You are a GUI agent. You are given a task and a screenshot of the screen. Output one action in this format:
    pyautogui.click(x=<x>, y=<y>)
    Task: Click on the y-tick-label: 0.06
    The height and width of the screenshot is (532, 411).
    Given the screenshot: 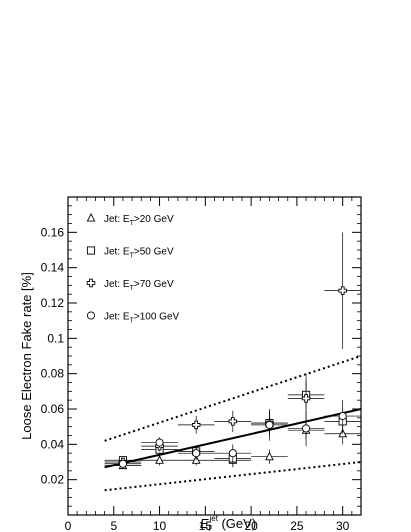 What is the action you would take?
    pyautogui.click(x=53, y=409)
    